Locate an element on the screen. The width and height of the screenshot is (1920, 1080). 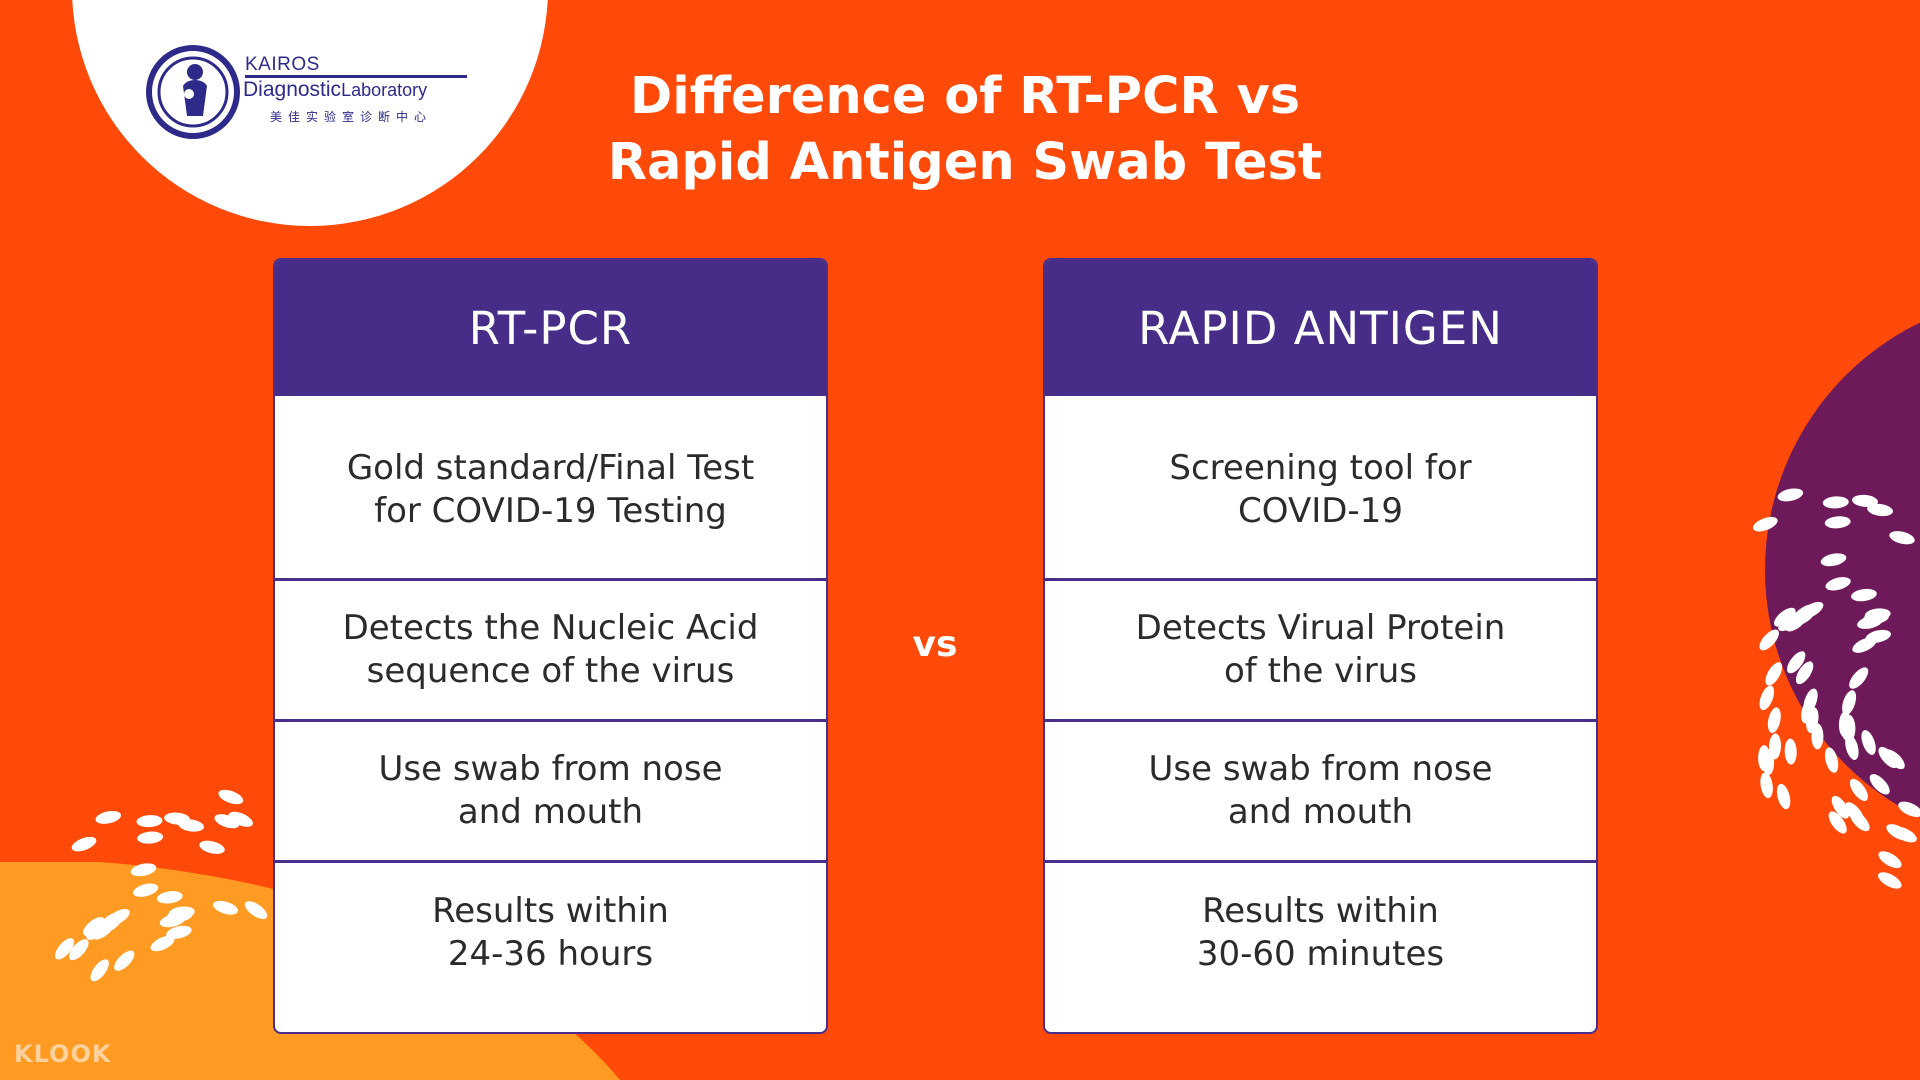
rapid-antigen-row-purpose: Screening tool for COVID-19 is located at coordinates (1320, 488).